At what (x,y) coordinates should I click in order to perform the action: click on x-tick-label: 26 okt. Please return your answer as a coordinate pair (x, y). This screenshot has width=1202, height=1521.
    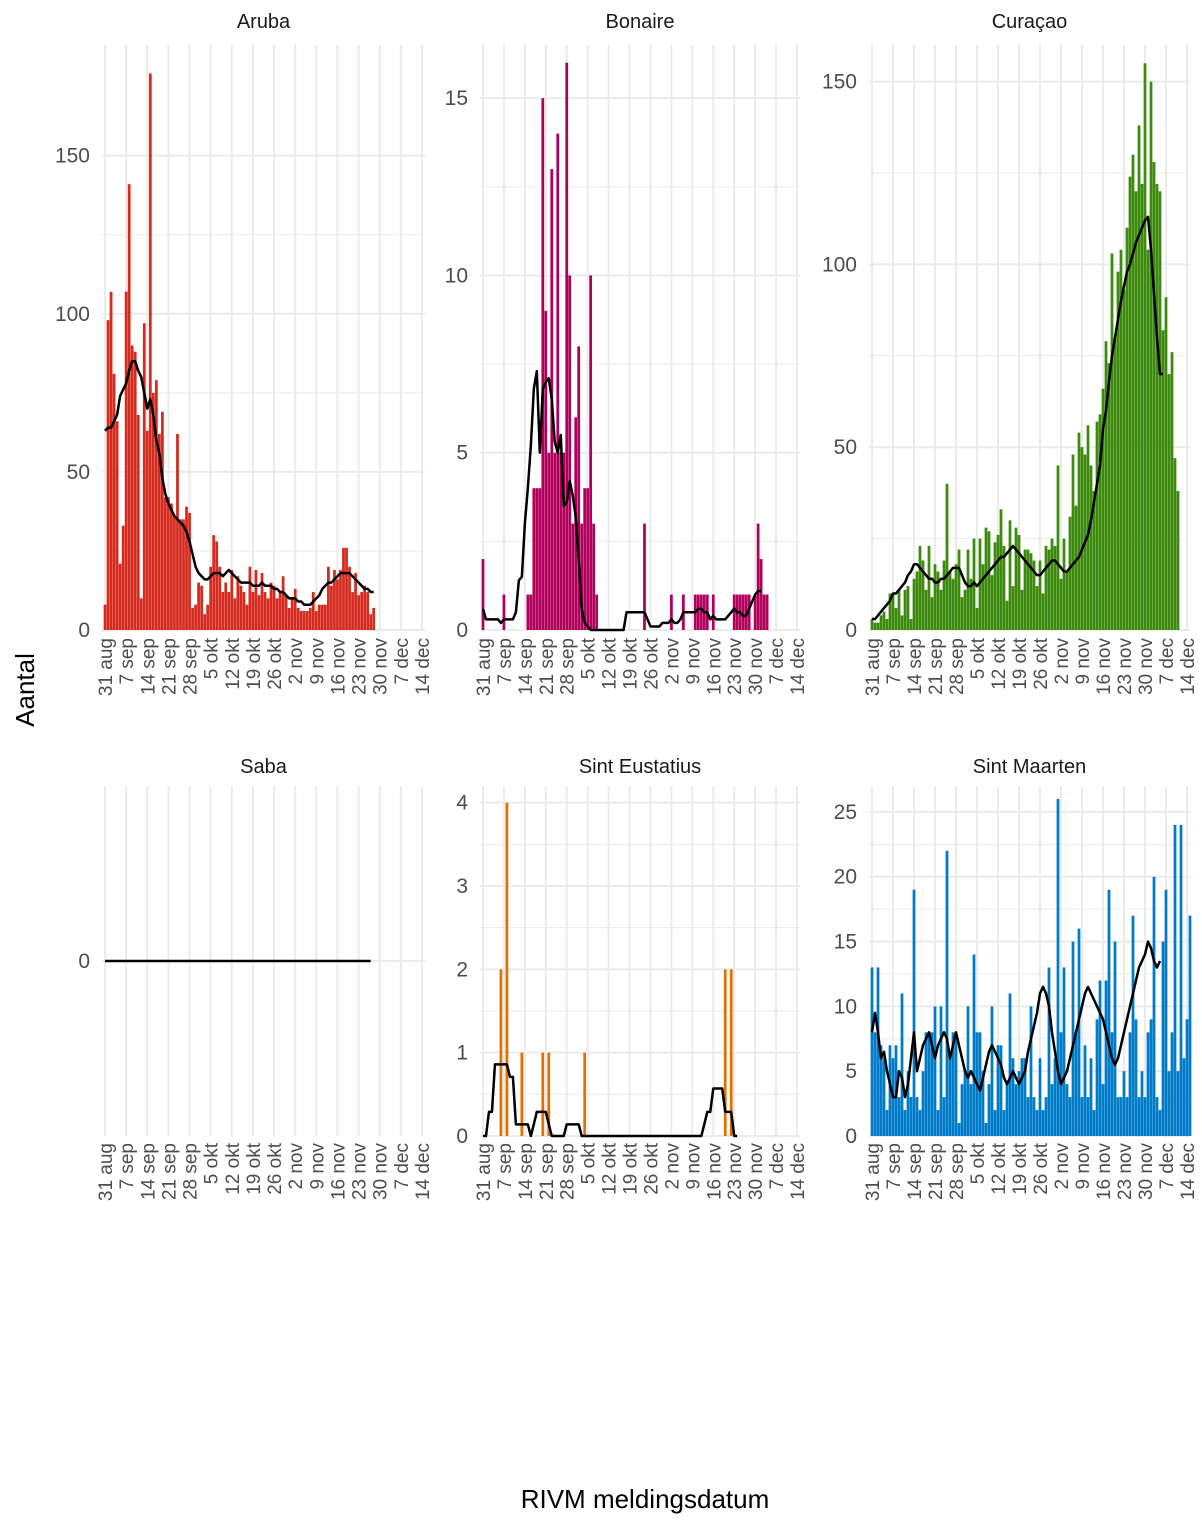
    Looking at the image, I should click on (651, 1168).